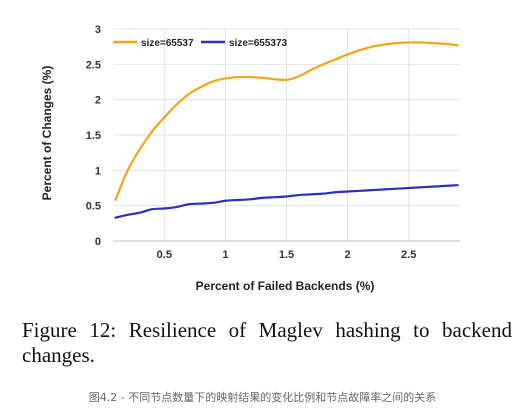  I want to click on x-axis-ticks: 0.5 1 1.5 2 2.5, so click(287, 255).